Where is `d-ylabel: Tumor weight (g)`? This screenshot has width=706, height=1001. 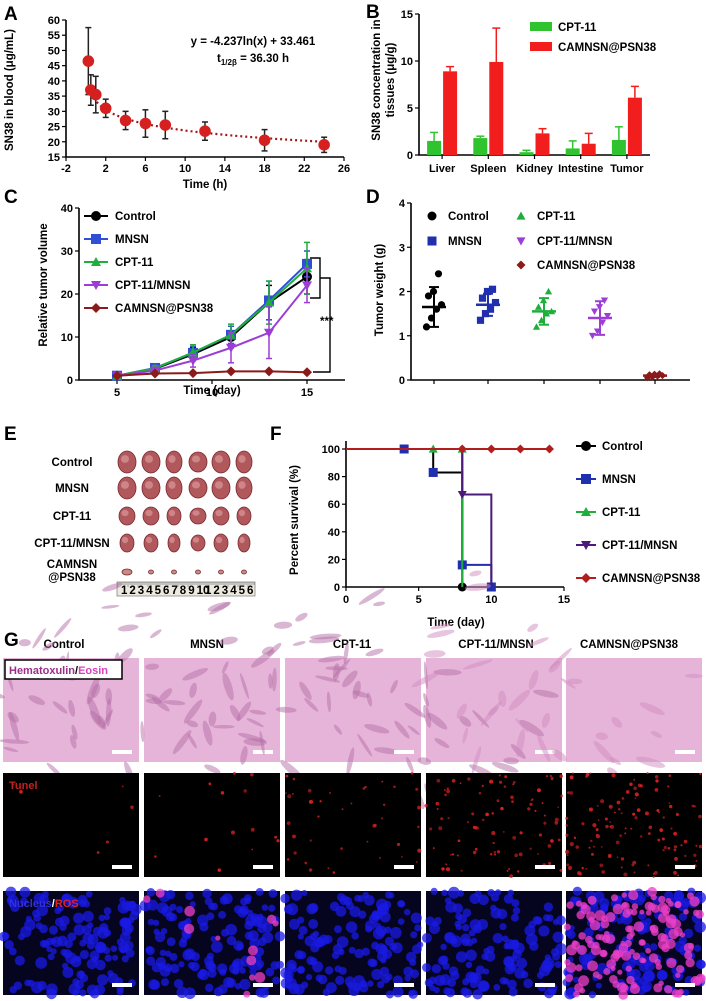 d-ylabel: Tumor weight (g) is located at coordinates (380, 290).